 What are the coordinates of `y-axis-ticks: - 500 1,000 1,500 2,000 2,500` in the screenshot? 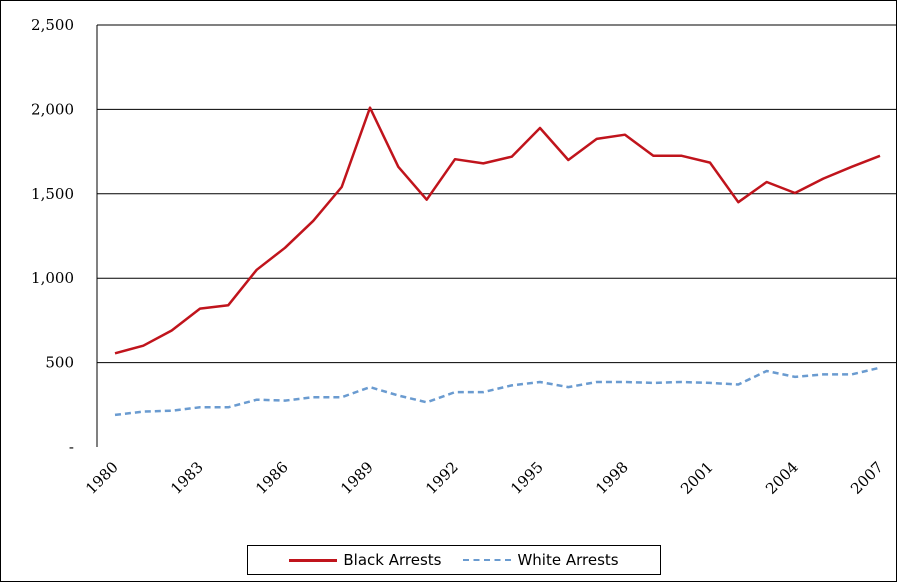 It's located at (52, 236).